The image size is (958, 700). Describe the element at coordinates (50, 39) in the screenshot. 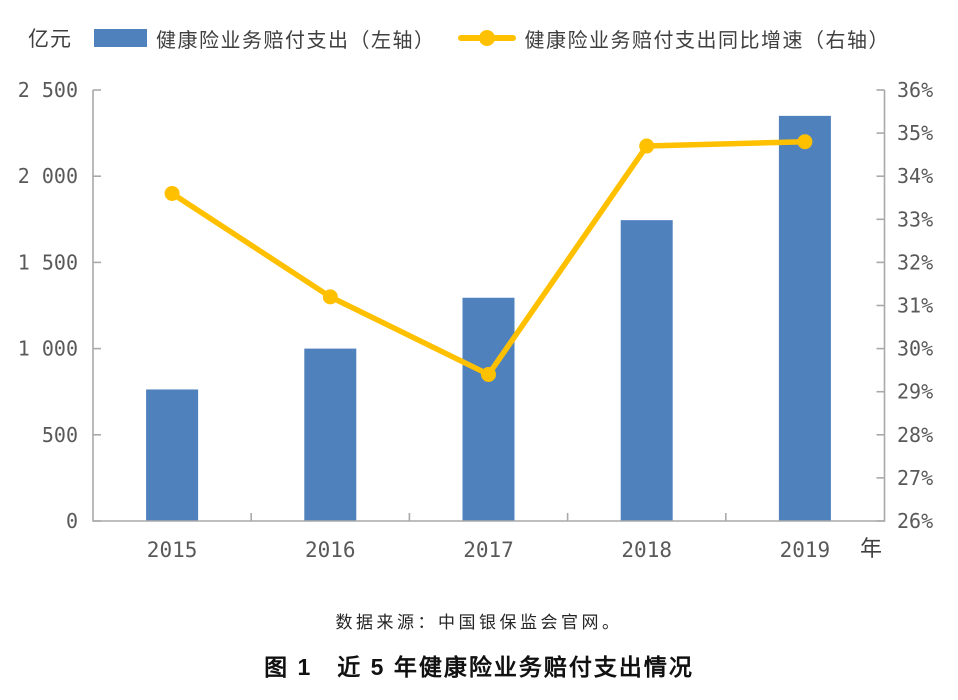

I see `left-axis-unit-label: 亿元` at that location.